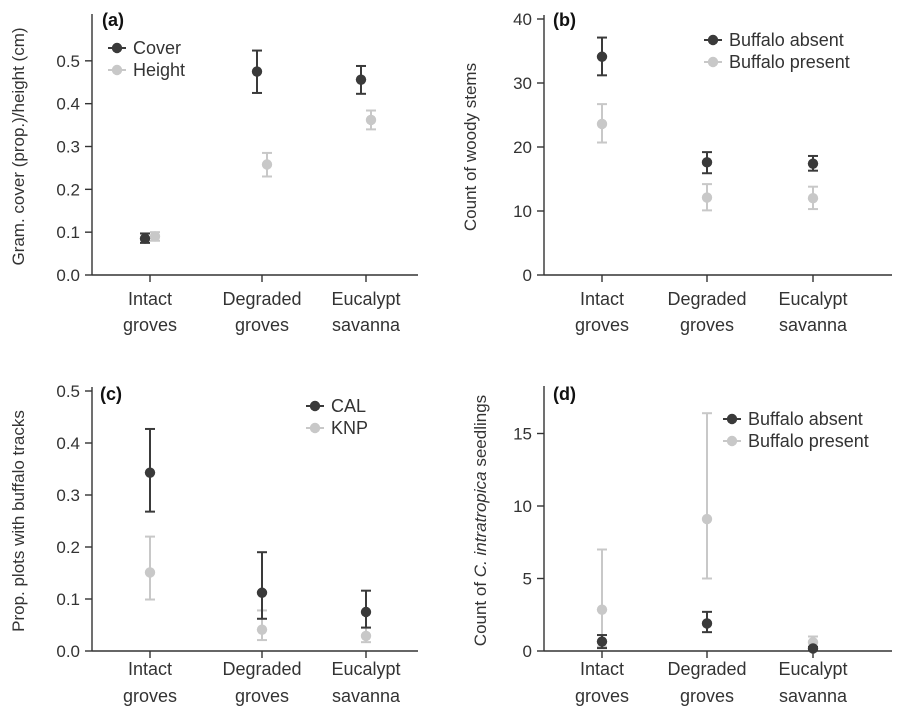 Image resolution: width=914 pixels, height=707 pixels. Describe the element at coordinates (111, 394) in the screenshot. I see `panel-label: (c)` at that location.